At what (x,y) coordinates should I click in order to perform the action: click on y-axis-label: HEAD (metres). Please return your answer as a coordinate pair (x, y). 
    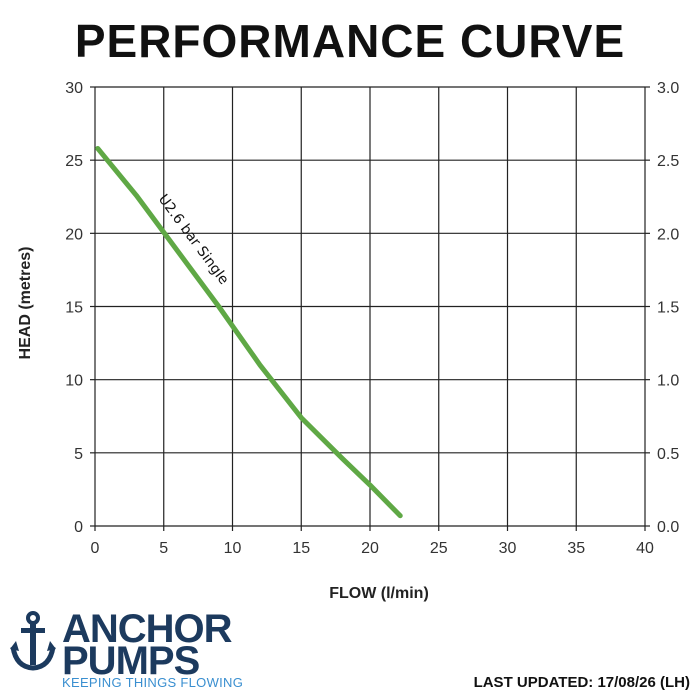
    Looking at the image, I should click on (25, 303).